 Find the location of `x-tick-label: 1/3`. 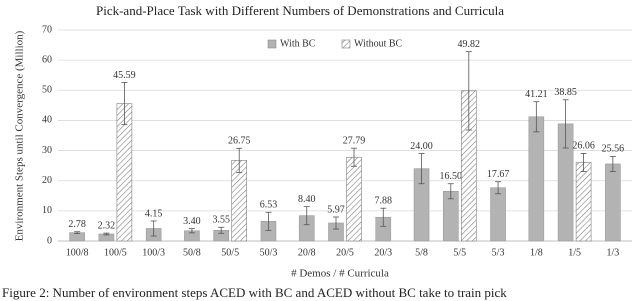

x-tick-label: 1/3 is located at coordinates (612, 252).